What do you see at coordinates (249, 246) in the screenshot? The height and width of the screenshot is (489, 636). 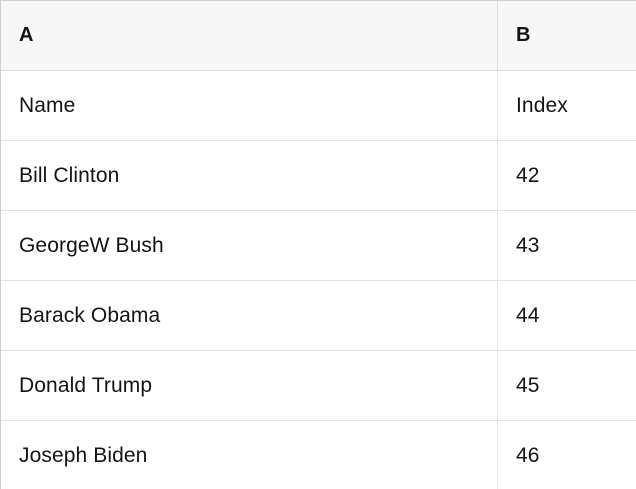 I see `cell-a3: GeorgeW Bush` at bounding box center [249, 246].